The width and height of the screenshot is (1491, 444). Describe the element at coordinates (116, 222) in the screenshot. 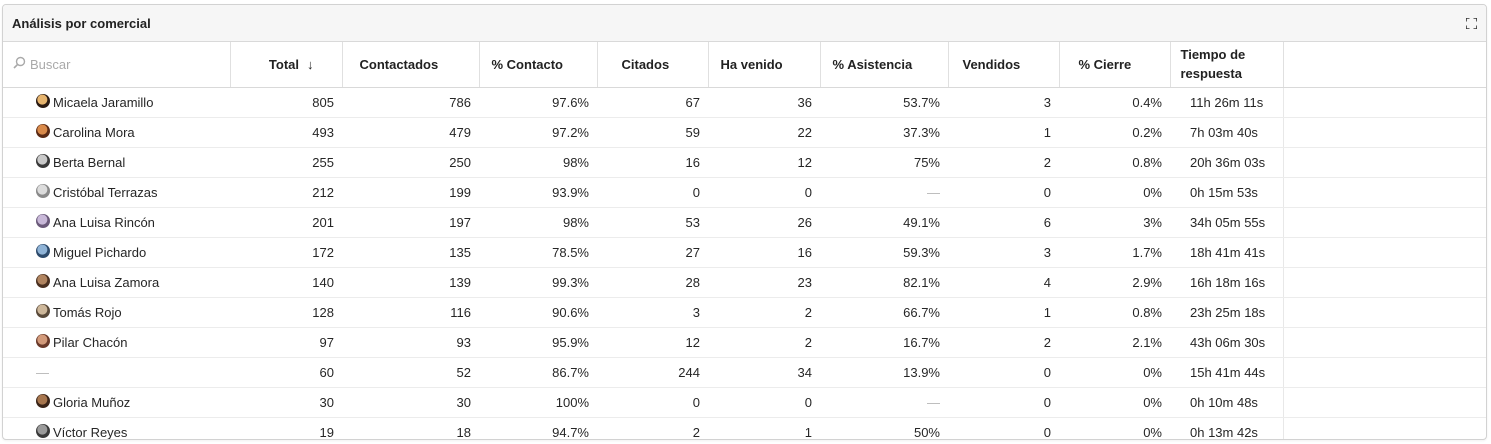

I see `cell-name: Ana Luisa Rincón` at that location.